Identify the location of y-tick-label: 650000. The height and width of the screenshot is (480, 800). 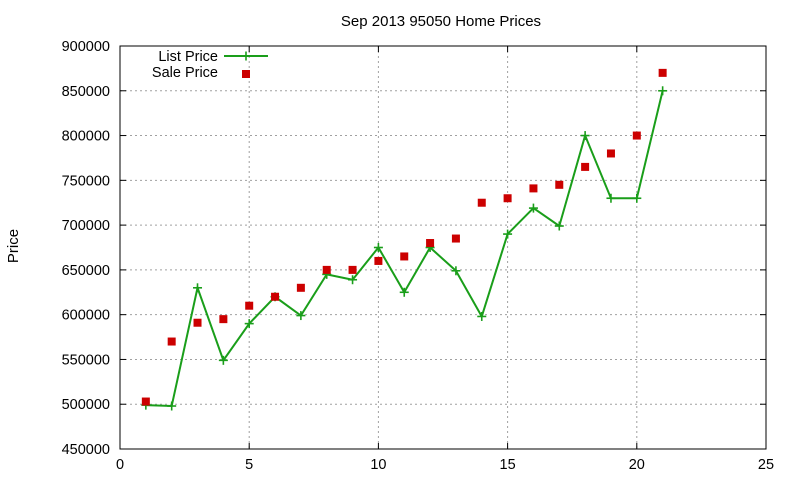
(86, 271).